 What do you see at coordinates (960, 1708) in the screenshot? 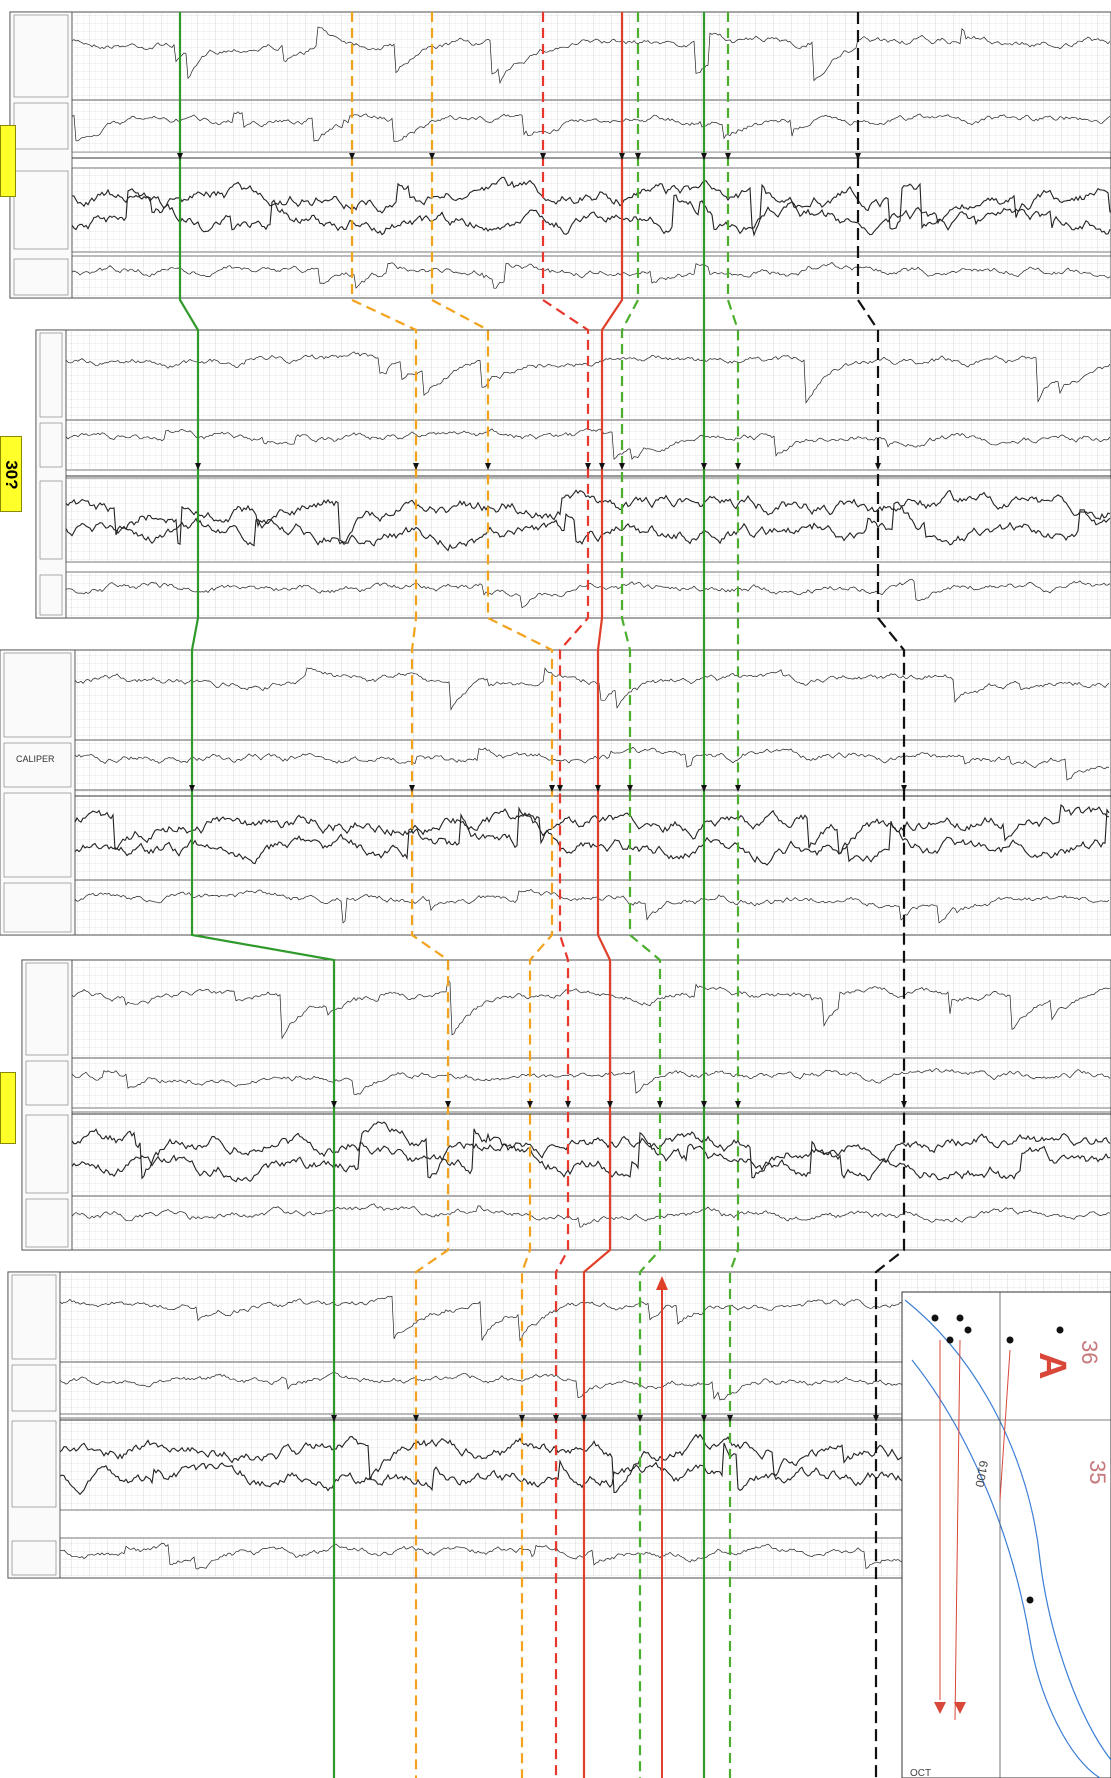
I see `map-well-arrow` at bounding box center [960, 1708].